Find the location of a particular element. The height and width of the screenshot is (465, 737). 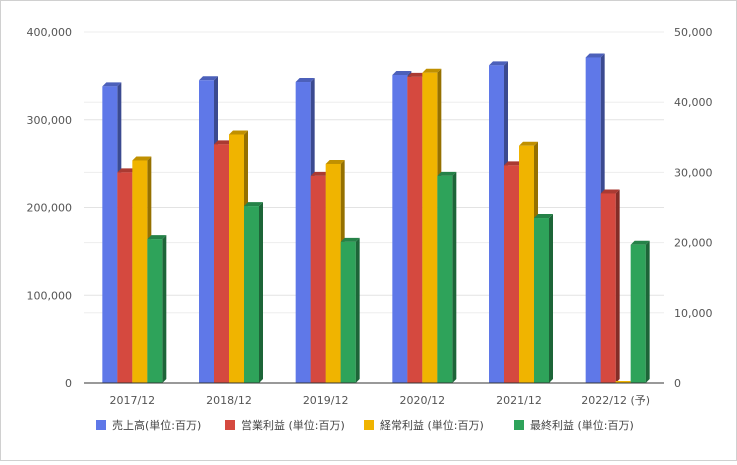

right-axis-ticks: 0 10,000 20,000 30,000 40,000 50,000 is located at coordinates (693, 208).